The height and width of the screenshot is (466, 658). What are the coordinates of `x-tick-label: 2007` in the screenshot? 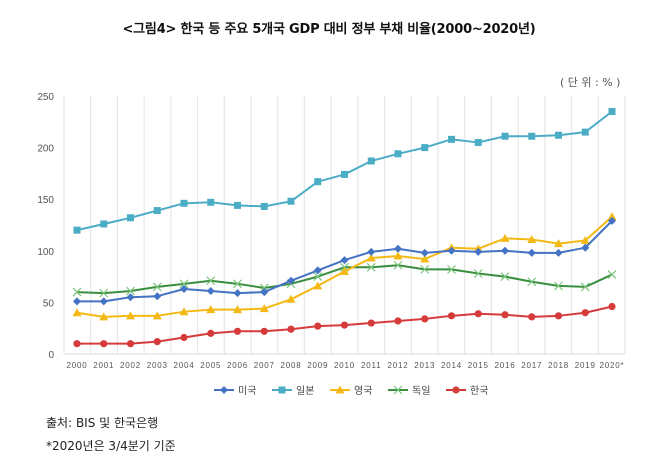 It's located at (264, 365).